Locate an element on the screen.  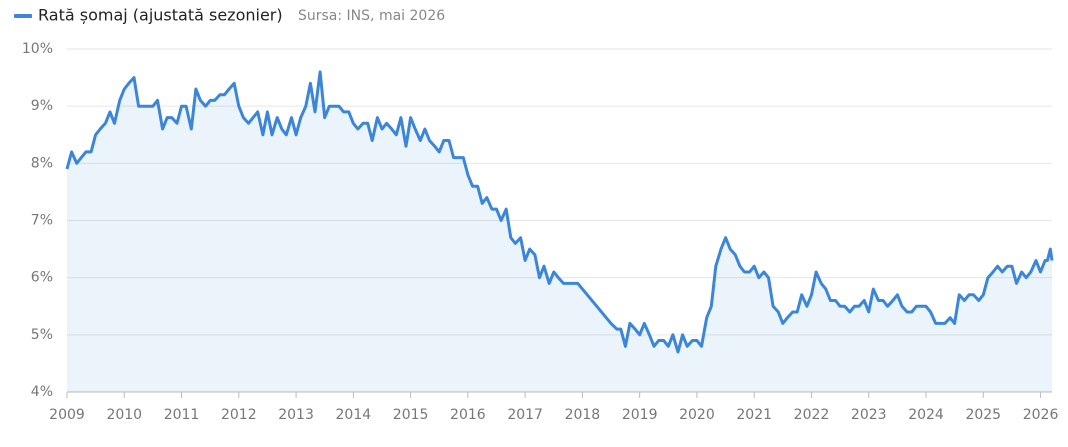
x-tick-label: 2015 is located at coordinates (411, 415).